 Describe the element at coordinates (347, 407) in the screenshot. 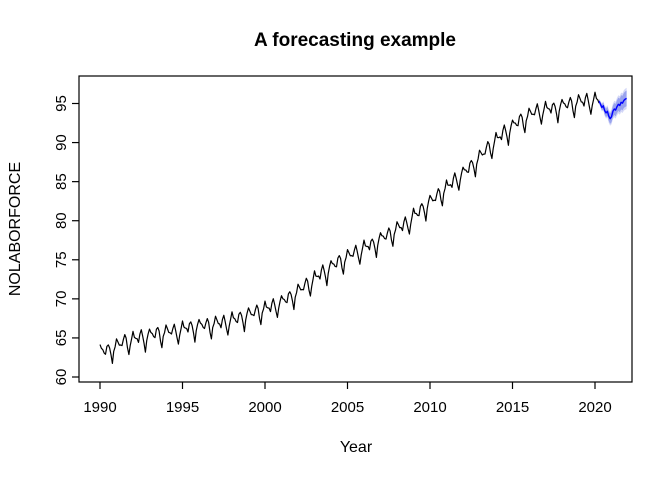

I see `x-tick-label: 2005` at that location.